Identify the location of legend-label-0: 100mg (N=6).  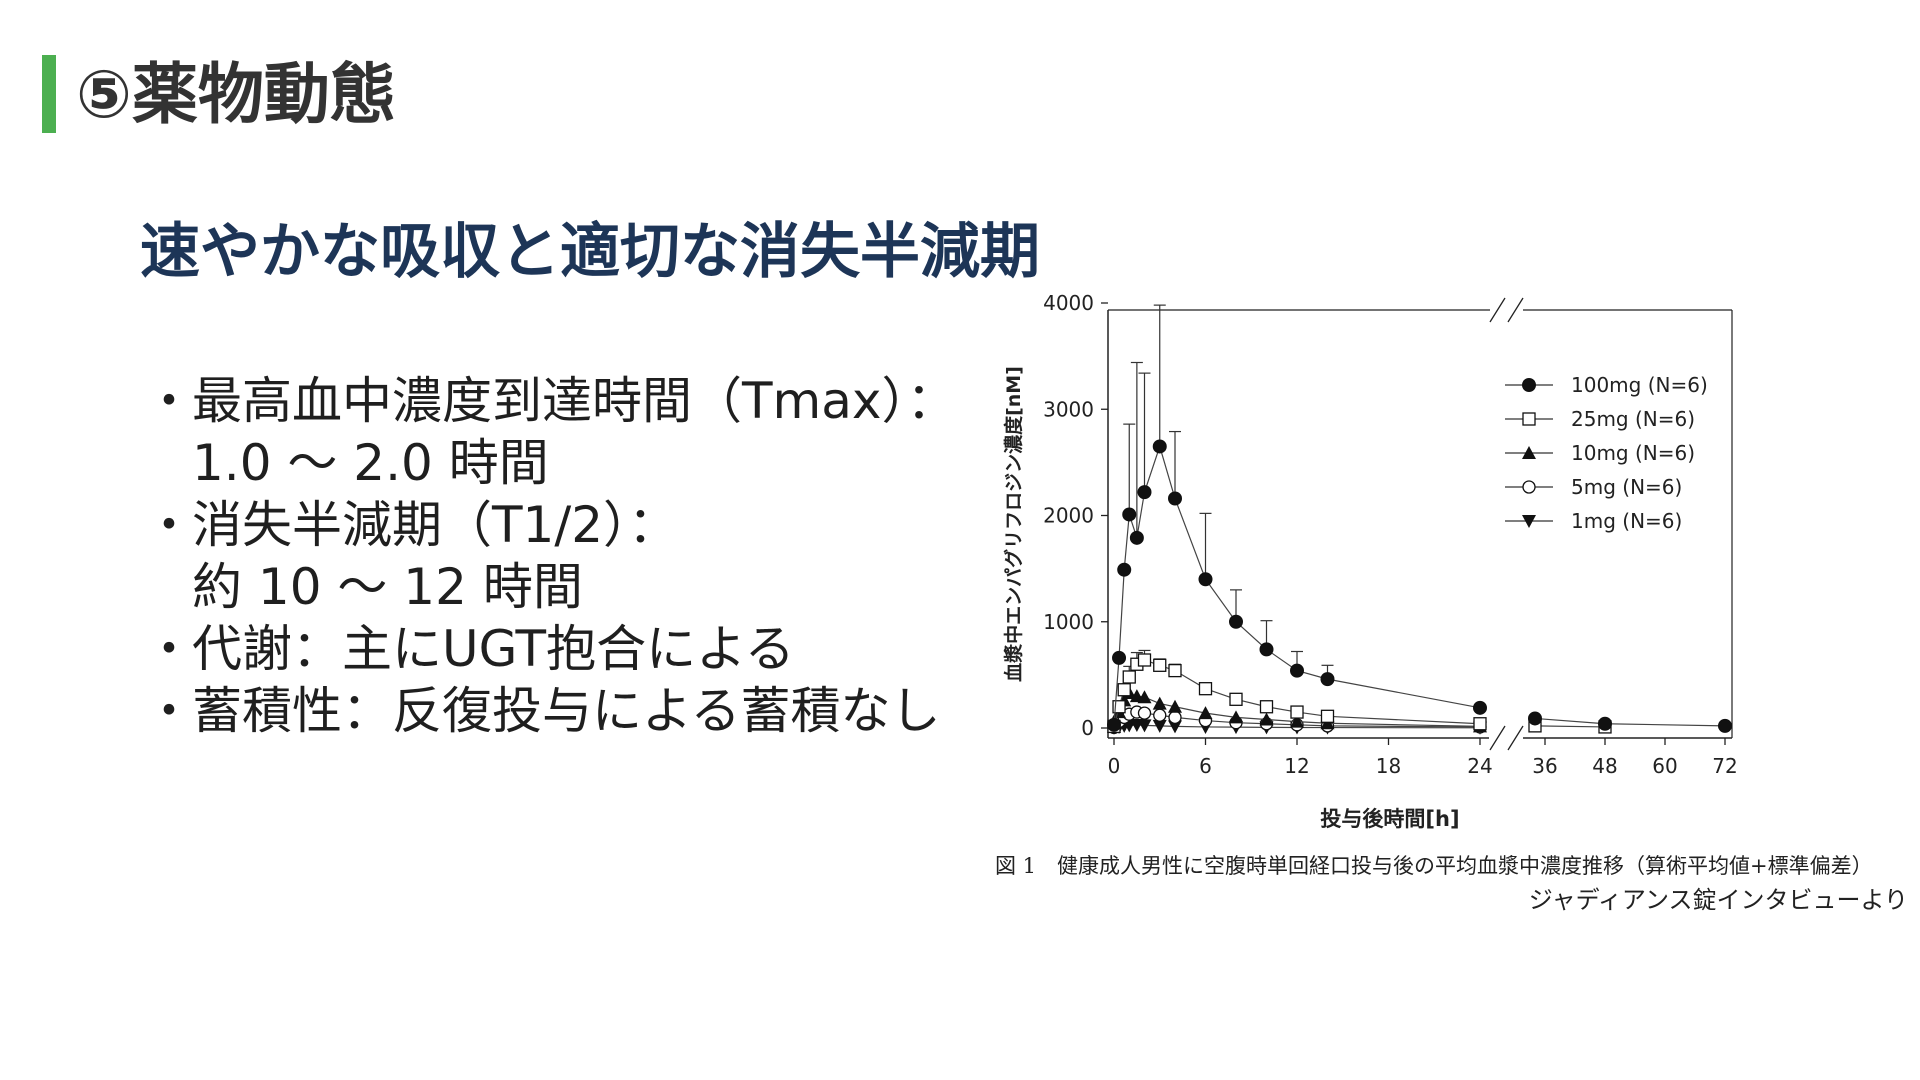
(1639, 385).